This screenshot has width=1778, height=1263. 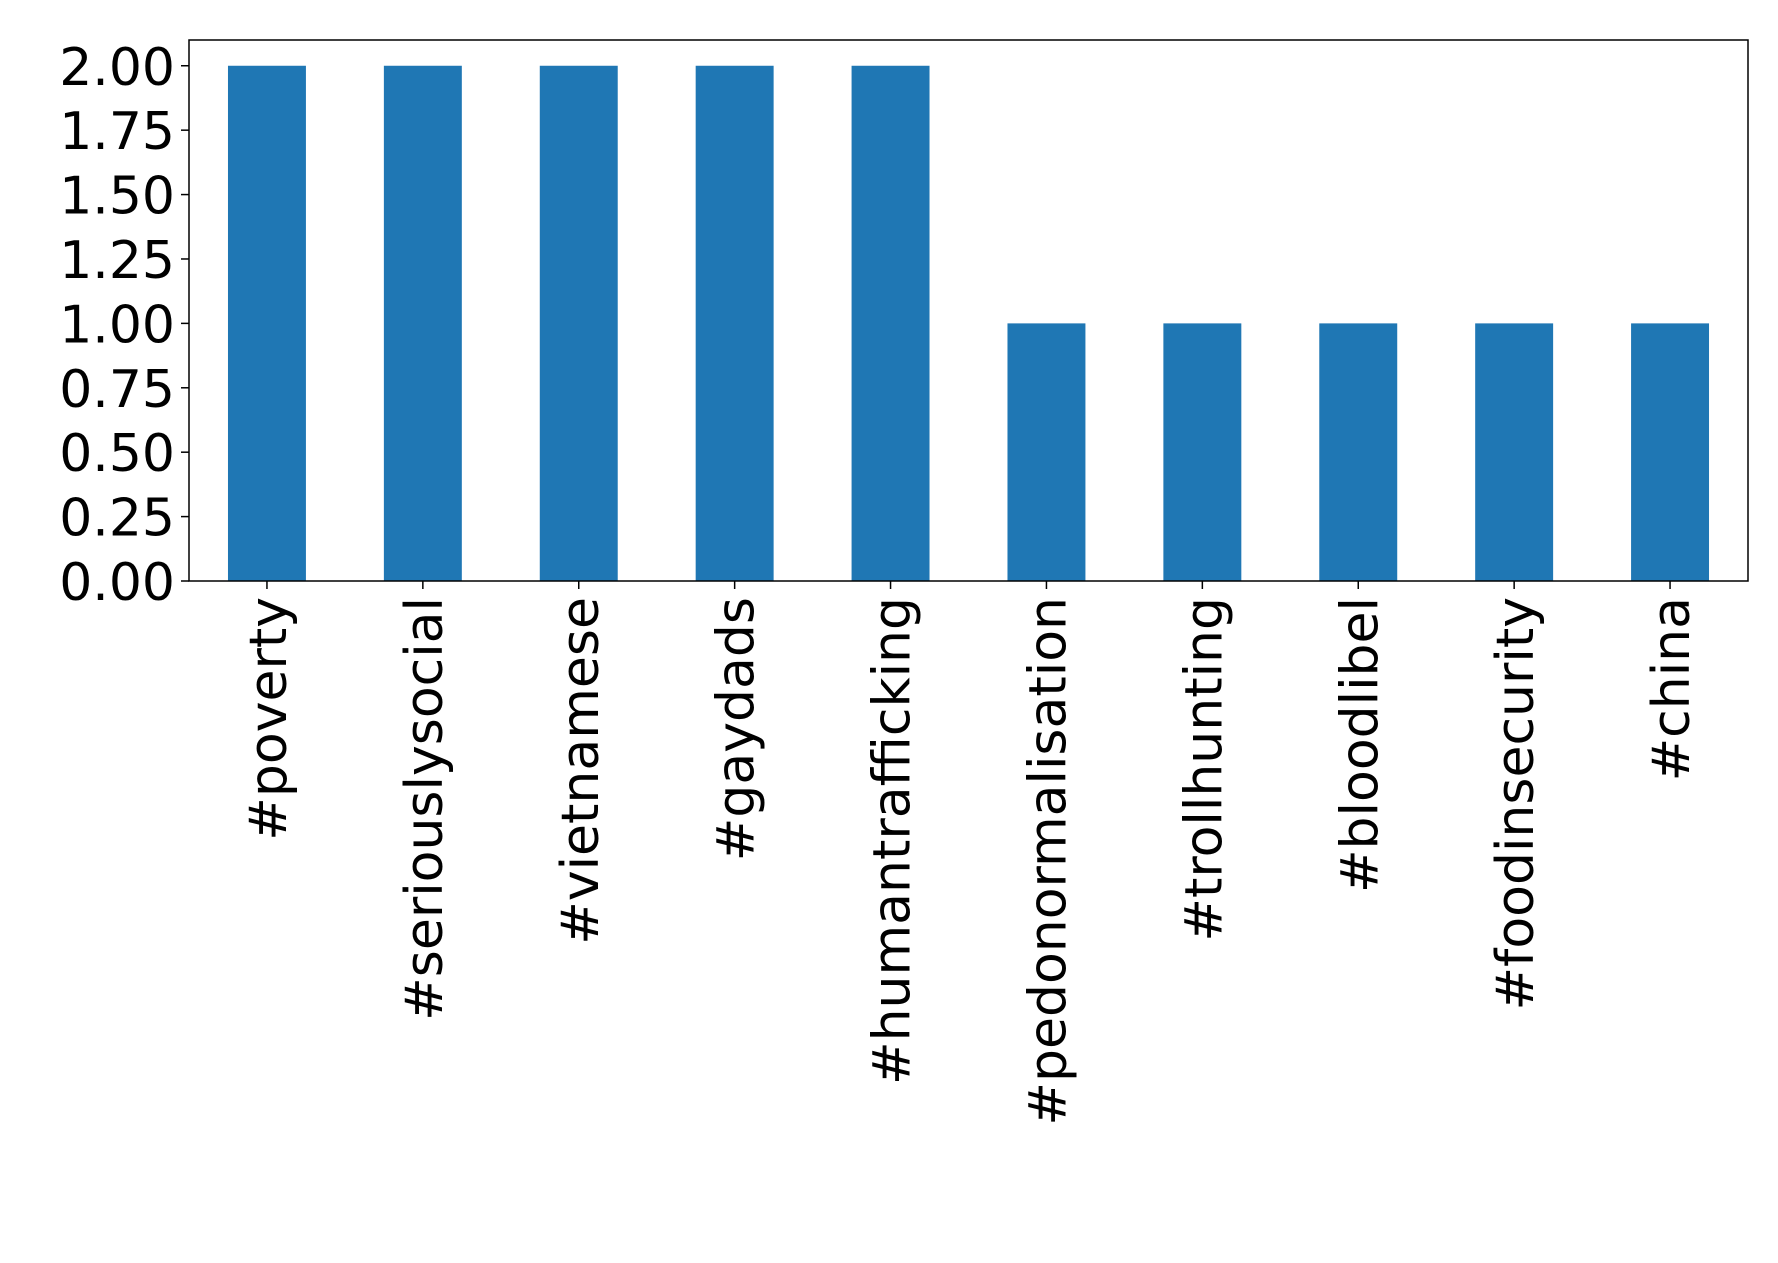 What do you see at coordinates (117, 519) in the screenshot?
I see `y-tick-label: 0.25` at bounding box center [117, 519].